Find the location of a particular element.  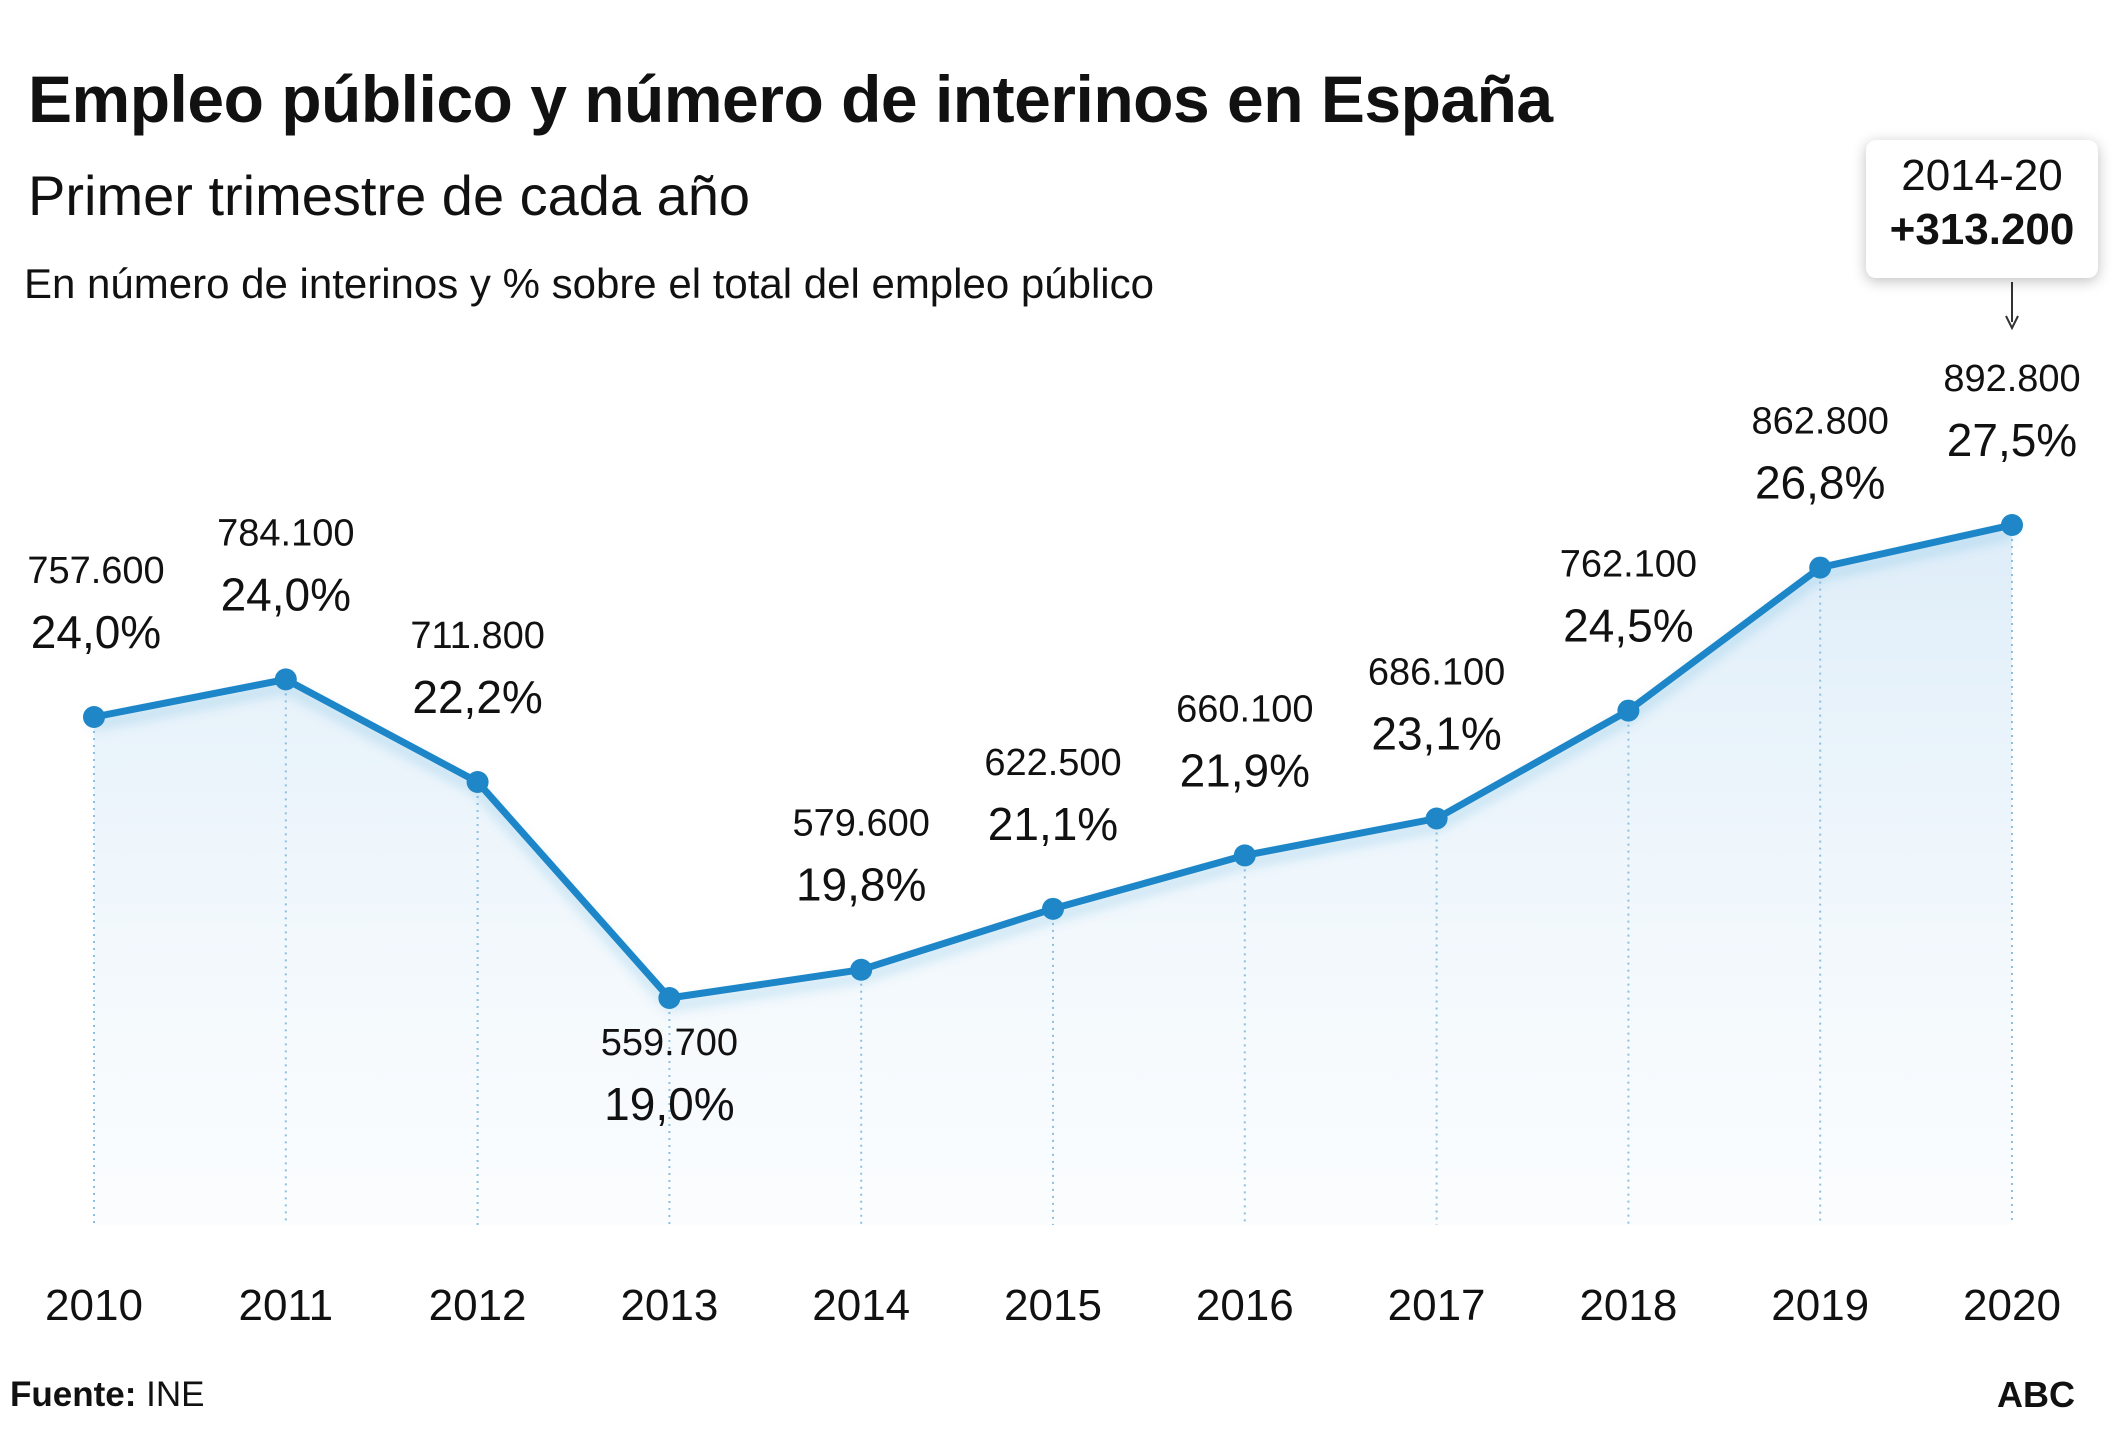

x-tick-2015: 2015 is located at coordinates (1053, 1305).